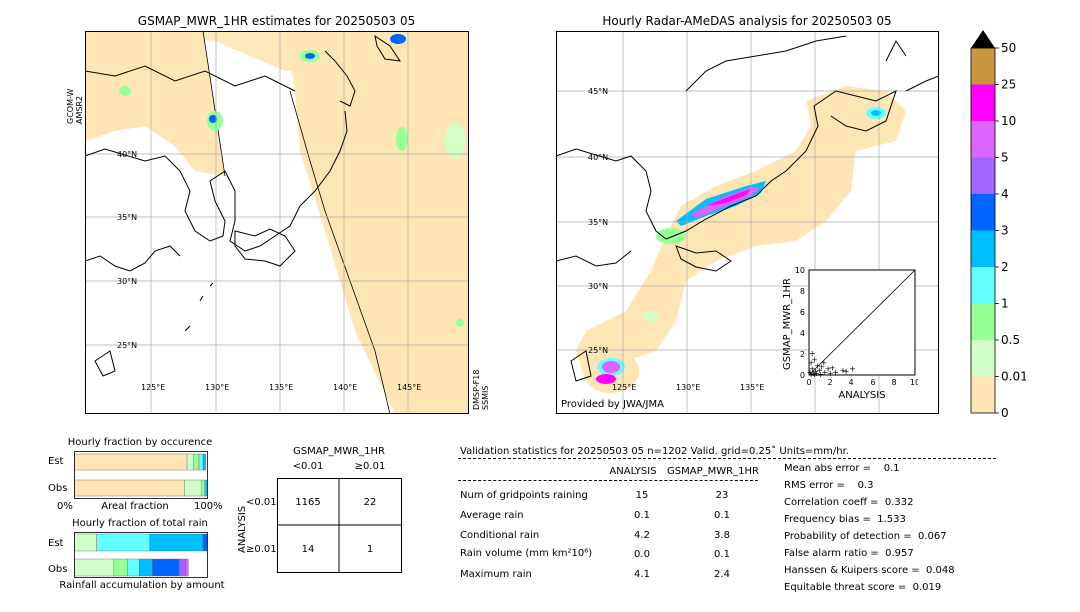 This screenshot has height=612, width=1080. I want to click on scatter-ytick: 10, so click(800, 270).